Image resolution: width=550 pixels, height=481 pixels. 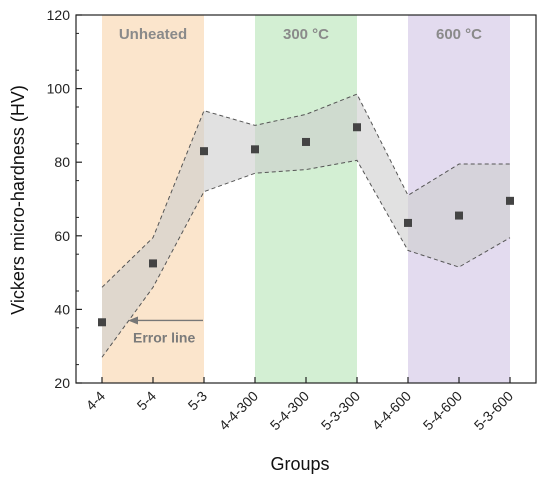 What do you see at coordinates (64, 199) in the screenshot?
I see `y-axis: 20 40 60 80 100 120` at bounding box center [64, 199].